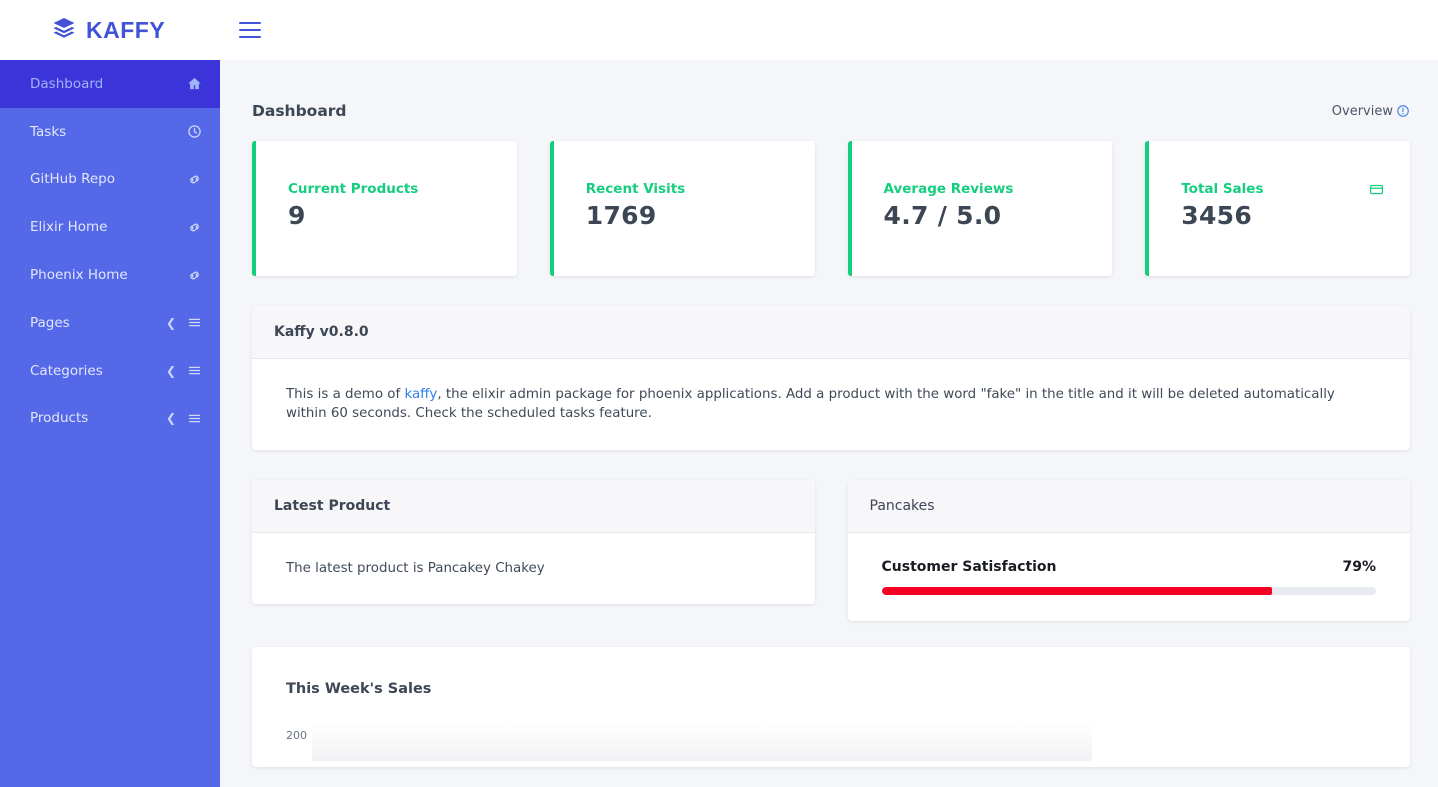 The width and height of the screenshot is (1438, 787). I want to click on chart-y-tick-label: 200, so click(296, 735).